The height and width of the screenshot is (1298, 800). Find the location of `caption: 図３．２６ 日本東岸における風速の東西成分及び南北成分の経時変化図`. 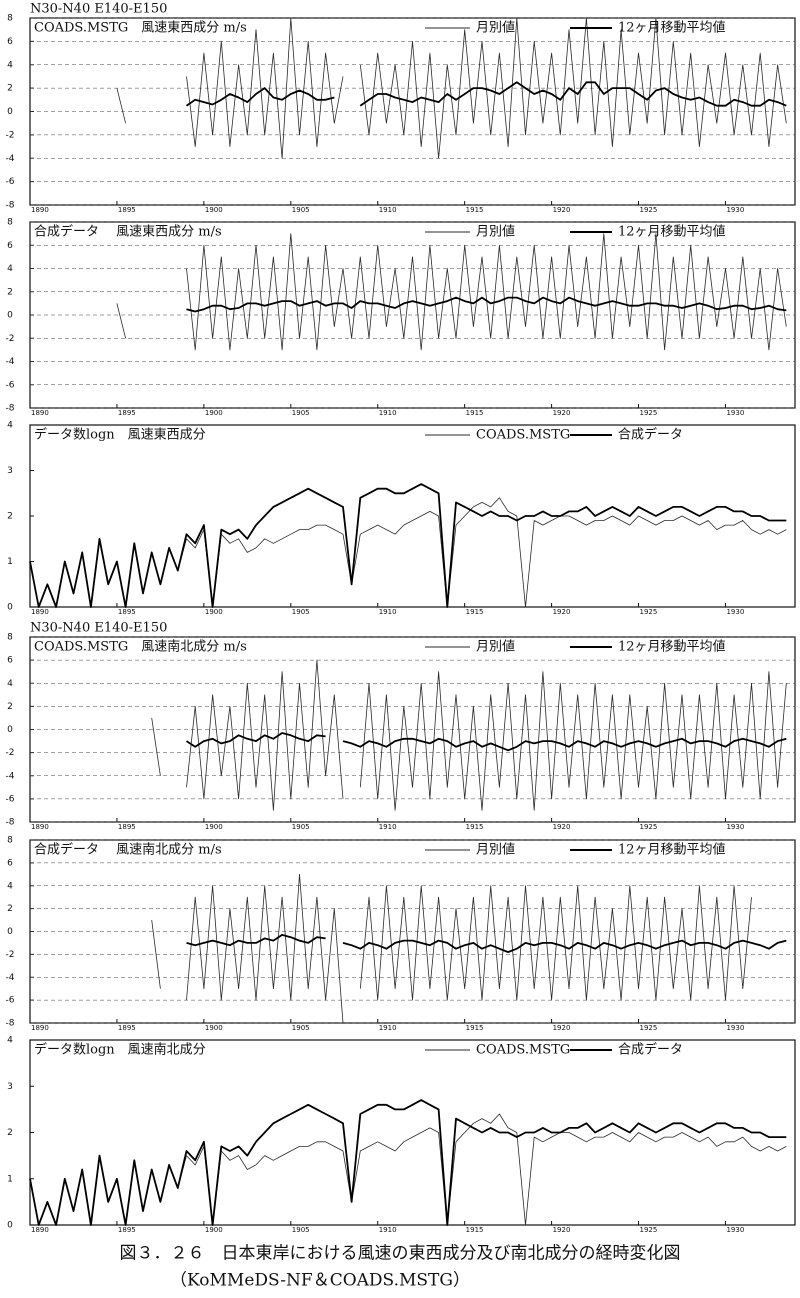

caption: 図３．２６ 日本東岸における風速の東西成分及び南北成分の経時変化図 is located at coordinates (400, 1254).